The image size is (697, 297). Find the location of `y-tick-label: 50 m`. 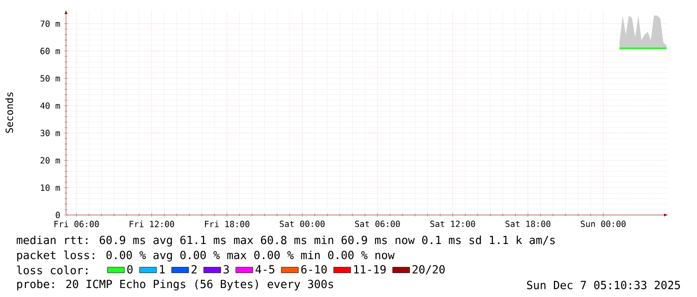

y-tick-label: 50 m is located at coordinates (50, 78).